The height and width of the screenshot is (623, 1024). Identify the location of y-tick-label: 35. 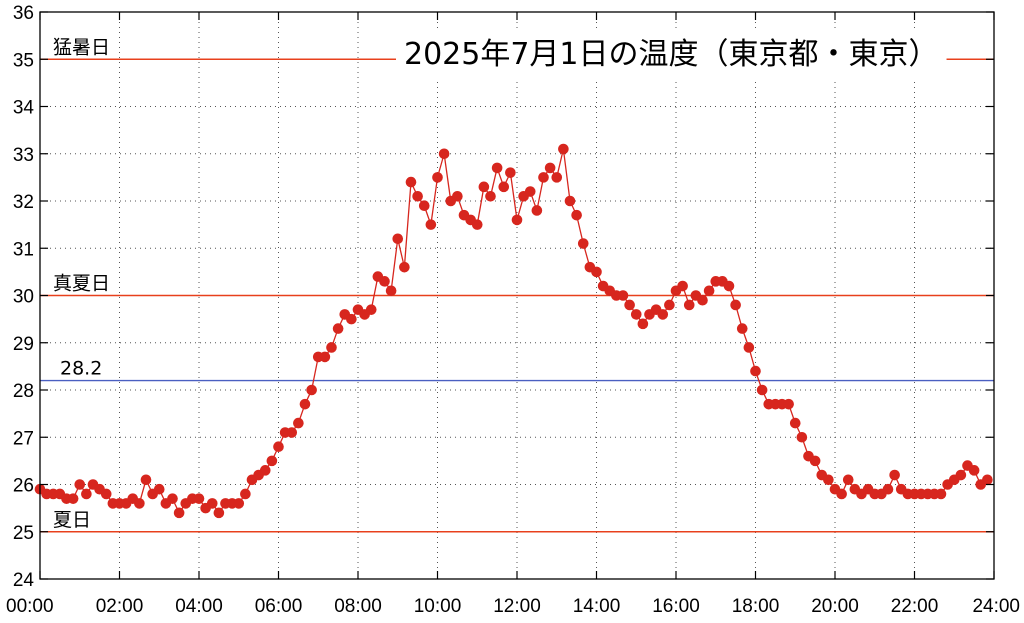
(23, 60).